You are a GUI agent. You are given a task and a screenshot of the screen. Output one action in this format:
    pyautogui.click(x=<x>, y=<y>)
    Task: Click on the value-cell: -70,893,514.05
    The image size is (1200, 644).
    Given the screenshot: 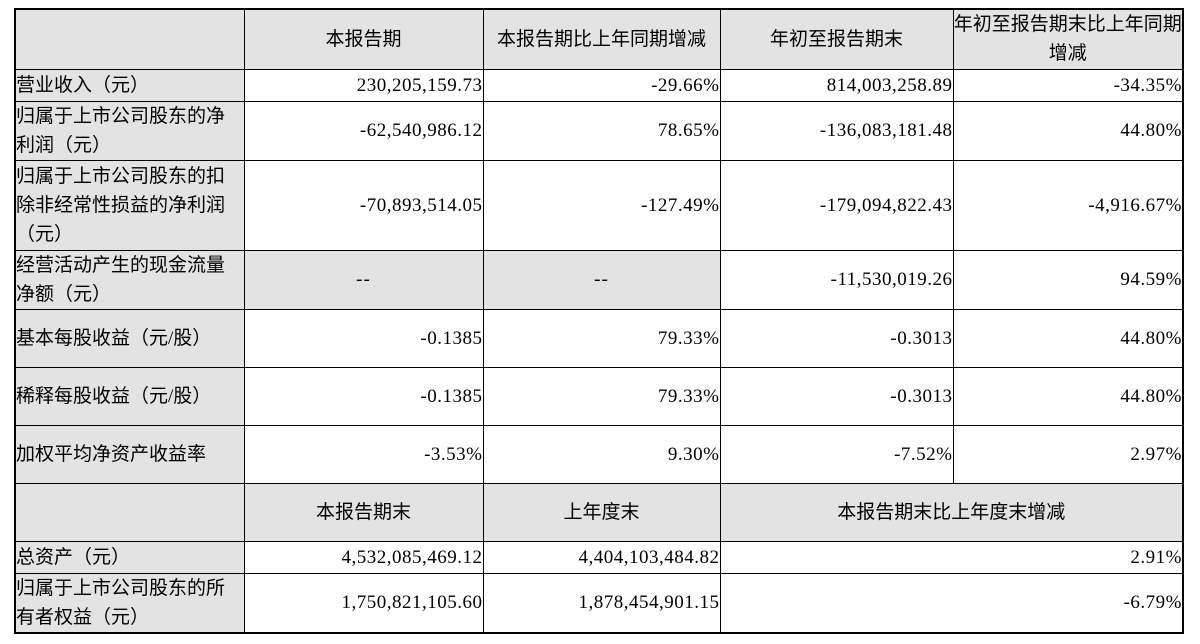 What is the action you would take?
    pyautogui.click(x=363, y=205)
    